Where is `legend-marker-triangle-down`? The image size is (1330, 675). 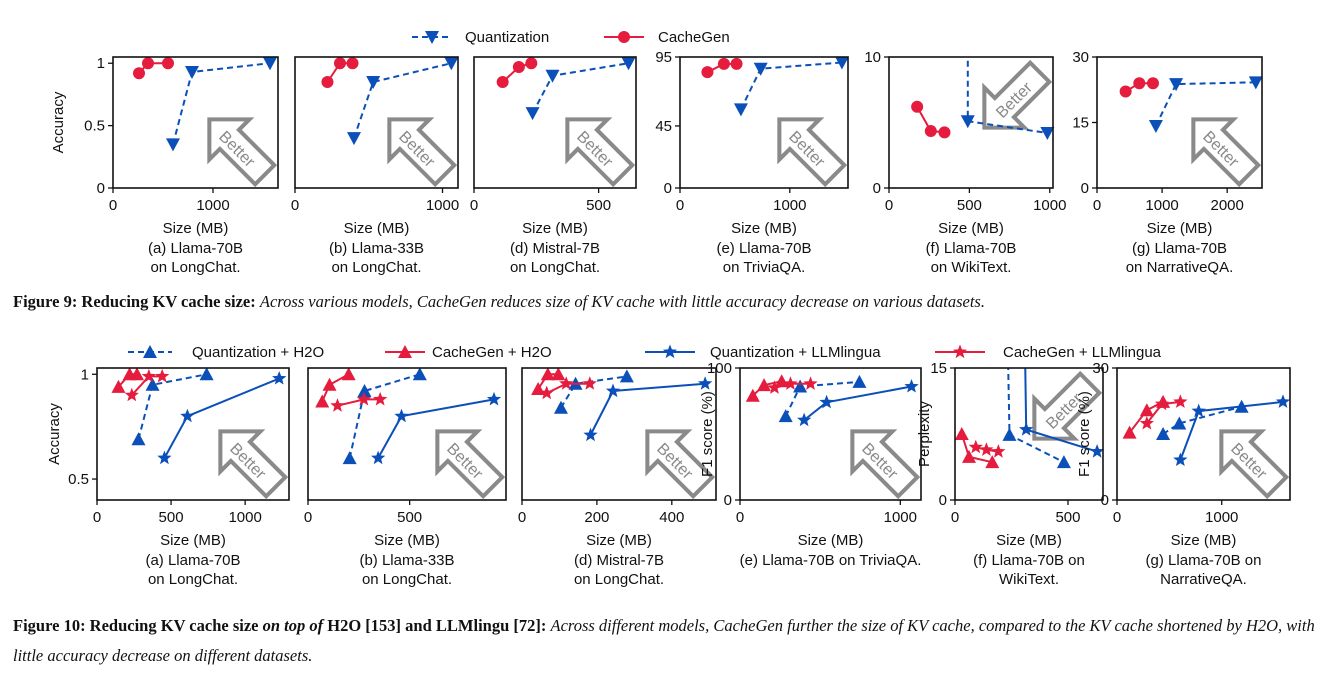
legend-marker-triangle-down is located at coordinates (432, 37).